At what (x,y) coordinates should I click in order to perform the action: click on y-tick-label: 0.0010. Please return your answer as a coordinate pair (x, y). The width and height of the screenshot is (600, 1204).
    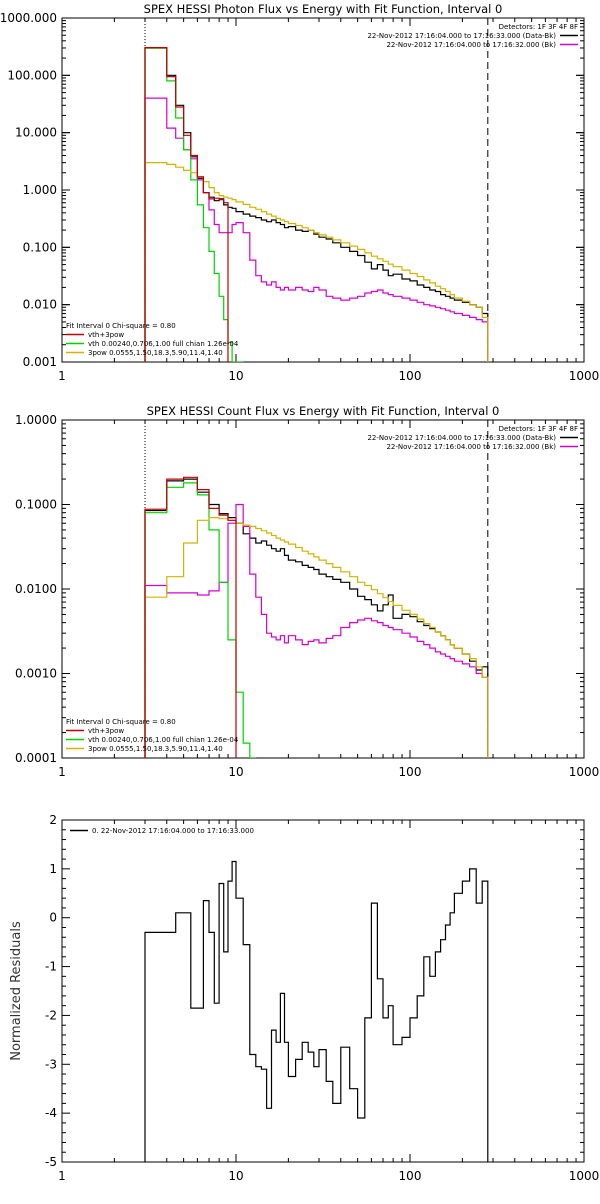
    Looking at the image, I should click on (36, 674).